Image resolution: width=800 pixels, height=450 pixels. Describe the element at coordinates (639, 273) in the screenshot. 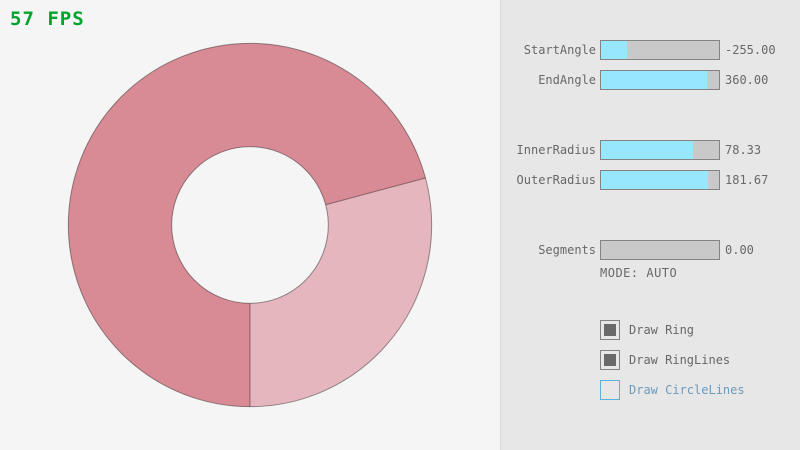

I see `segments-mode-text: MODE: AUTO` at that location.